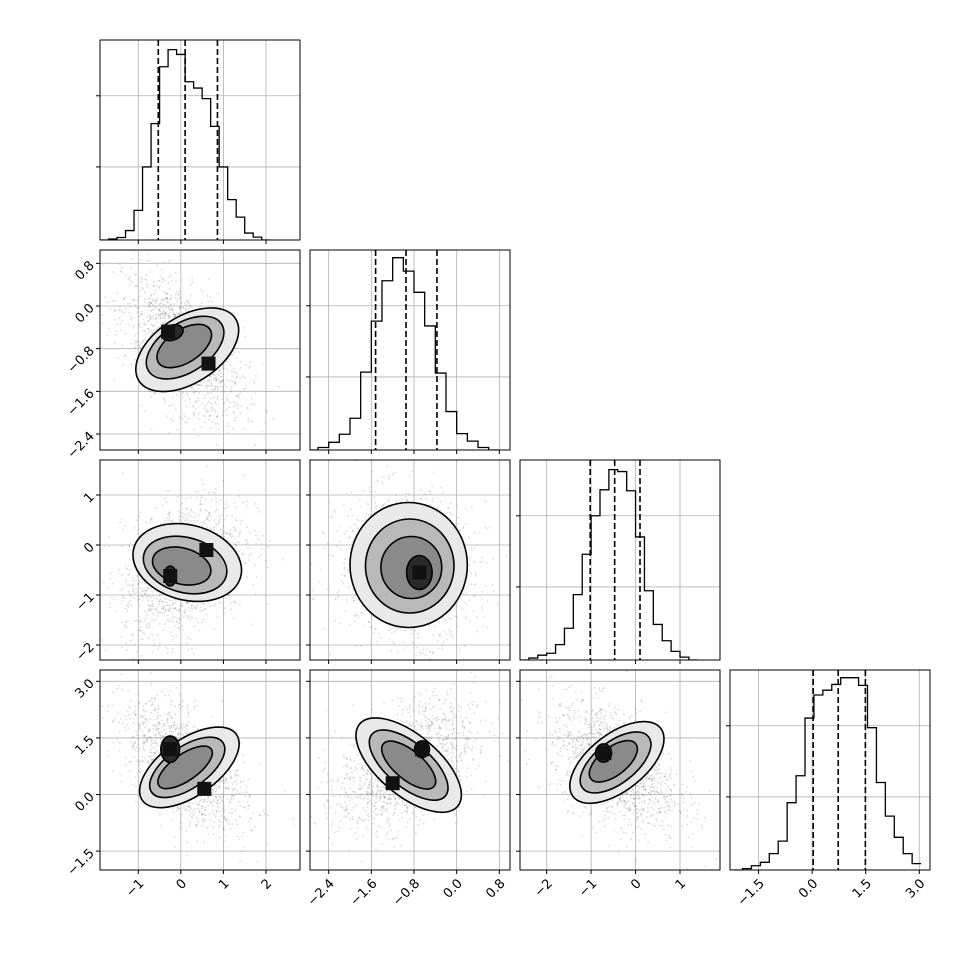 The image size is (970, 970). Describe the element at coordinates (200, 140) in the screenshot. I see `axes-frame` at that location.